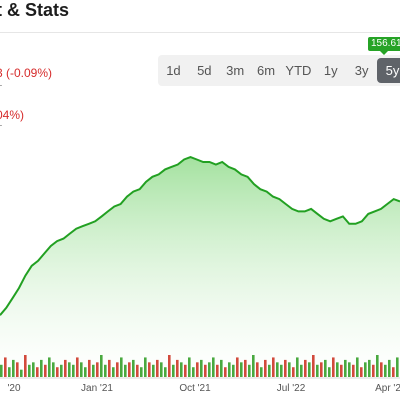 Image resolution: width=400 pixels, height=400 pixels. Describe the element at coordinates (26, 73) in the screenshot. I see `price-change: 3 (-0.09%)` at that location.